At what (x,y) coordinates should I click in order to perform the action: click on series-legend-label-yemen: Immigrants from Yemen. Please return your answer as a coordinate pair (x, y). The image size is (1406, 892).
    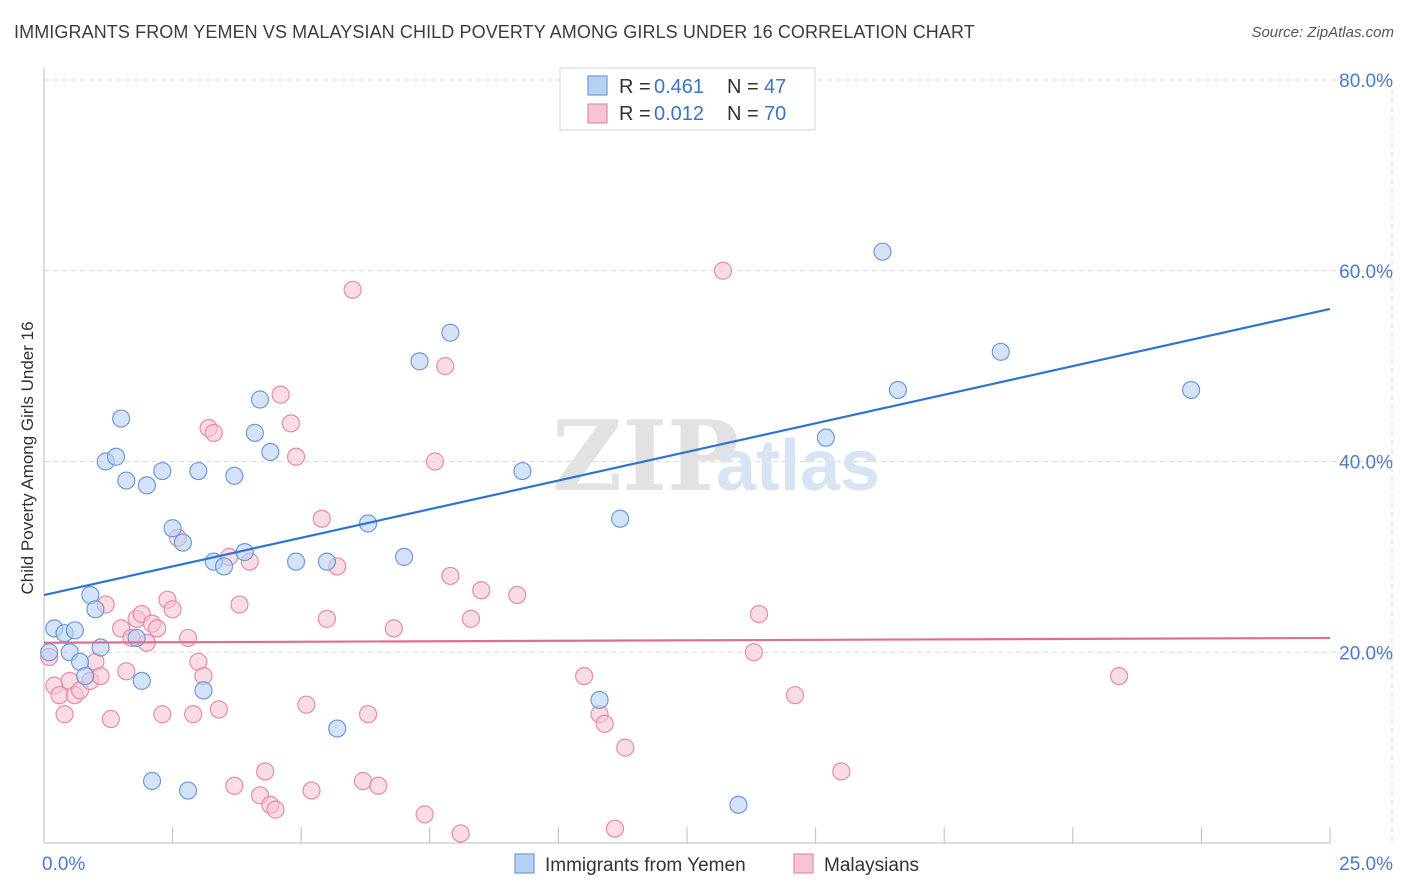
    Looking at the image, I should click on (645, 865).